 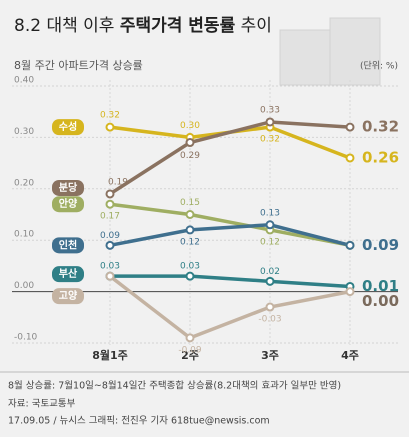 What do you see at coordinates (190, 126) in the screenshot?
I see `value-label: 0.30` at bounding box center [190, 126].